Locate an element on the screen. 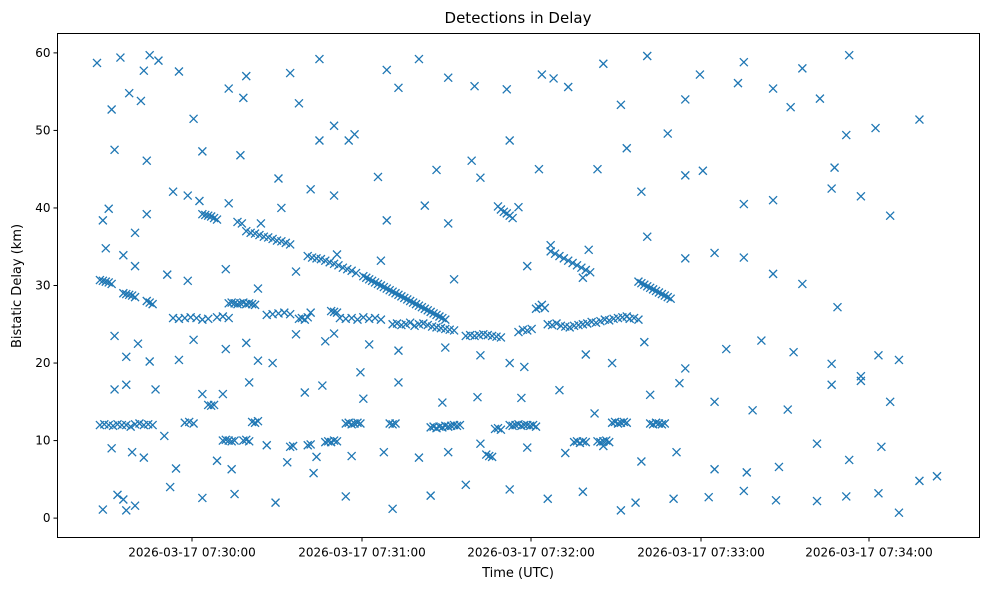 This screenshot has height=590, width=989. y-tick-label: 50 is located at coordinates (42, 130).